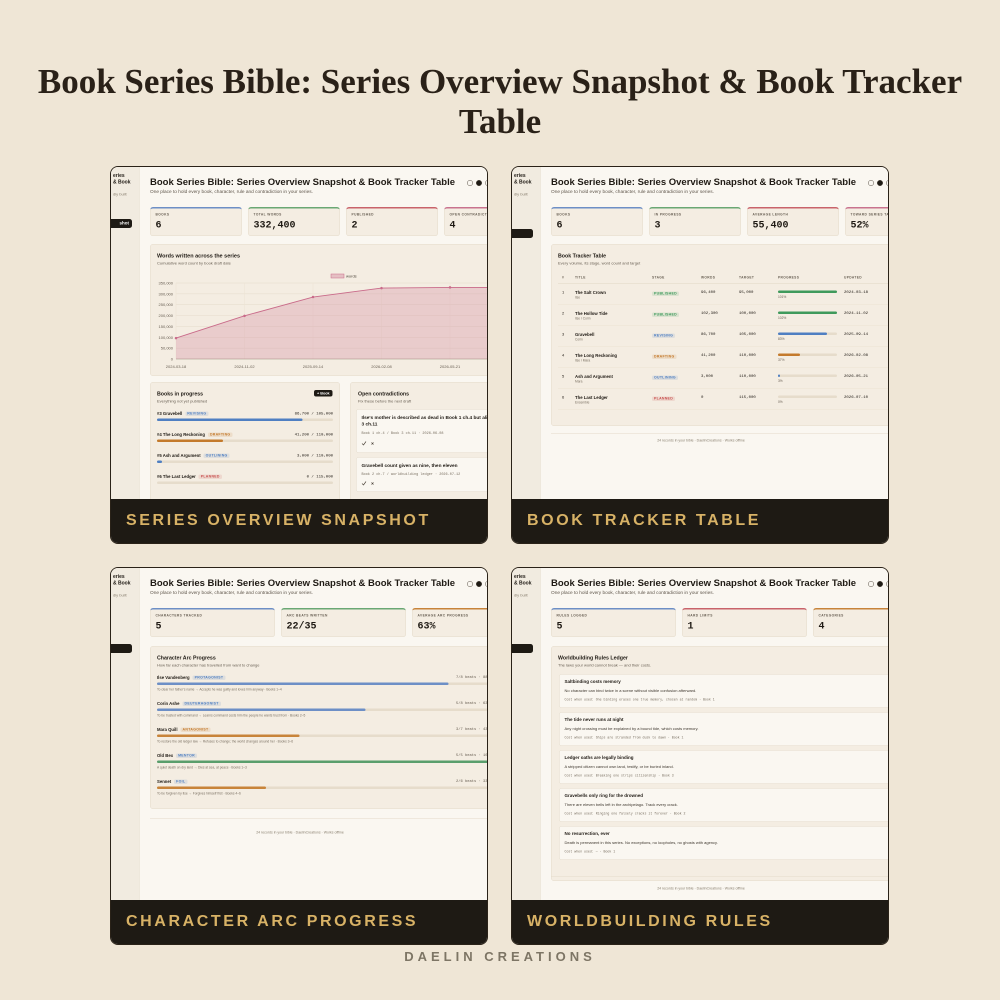  What do you see at coordinates (867, 221) in the screenshot?
I see `stat-card: TOWARD SERIES TARGET 52%` at bounding box center [867, 221].